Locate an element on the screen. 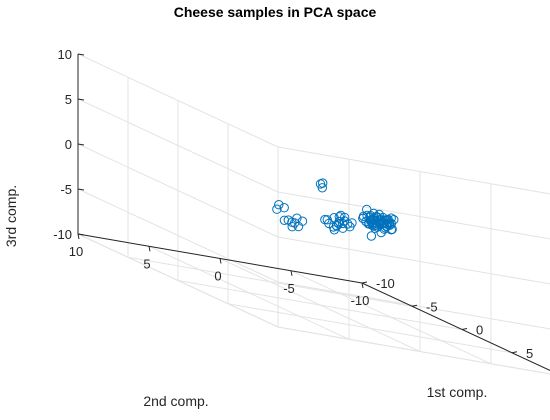 The height and width of the screenshot is (420, 550). z-tick-label: 10 is located at coordinates (65, 54).